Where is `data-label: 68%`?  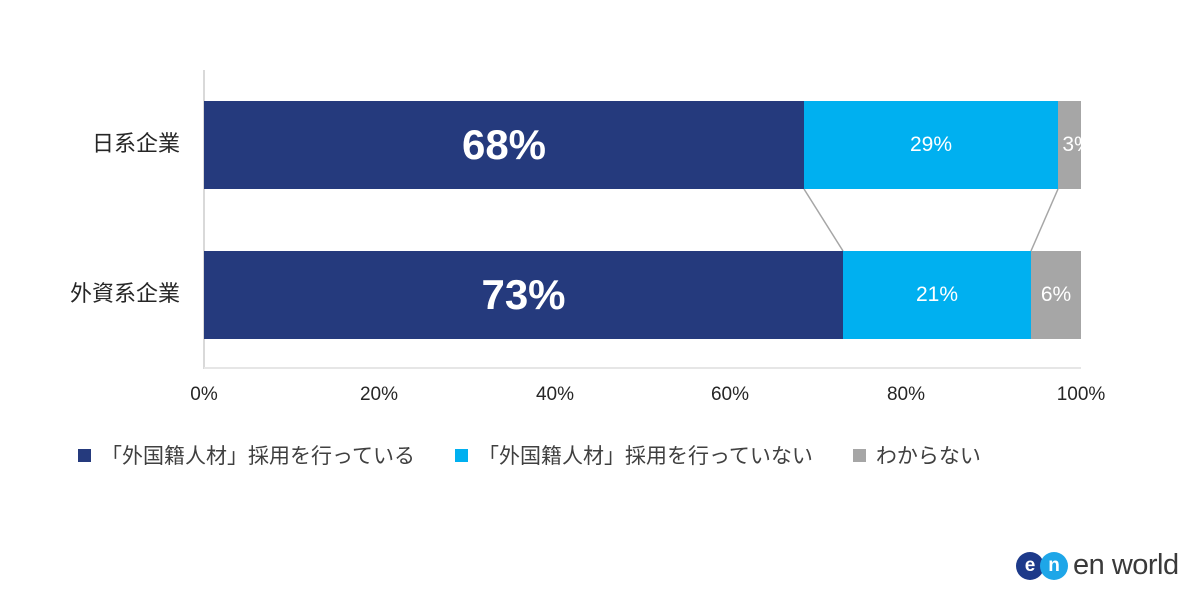 data-label: 68% is located at coordinates (504, 144).